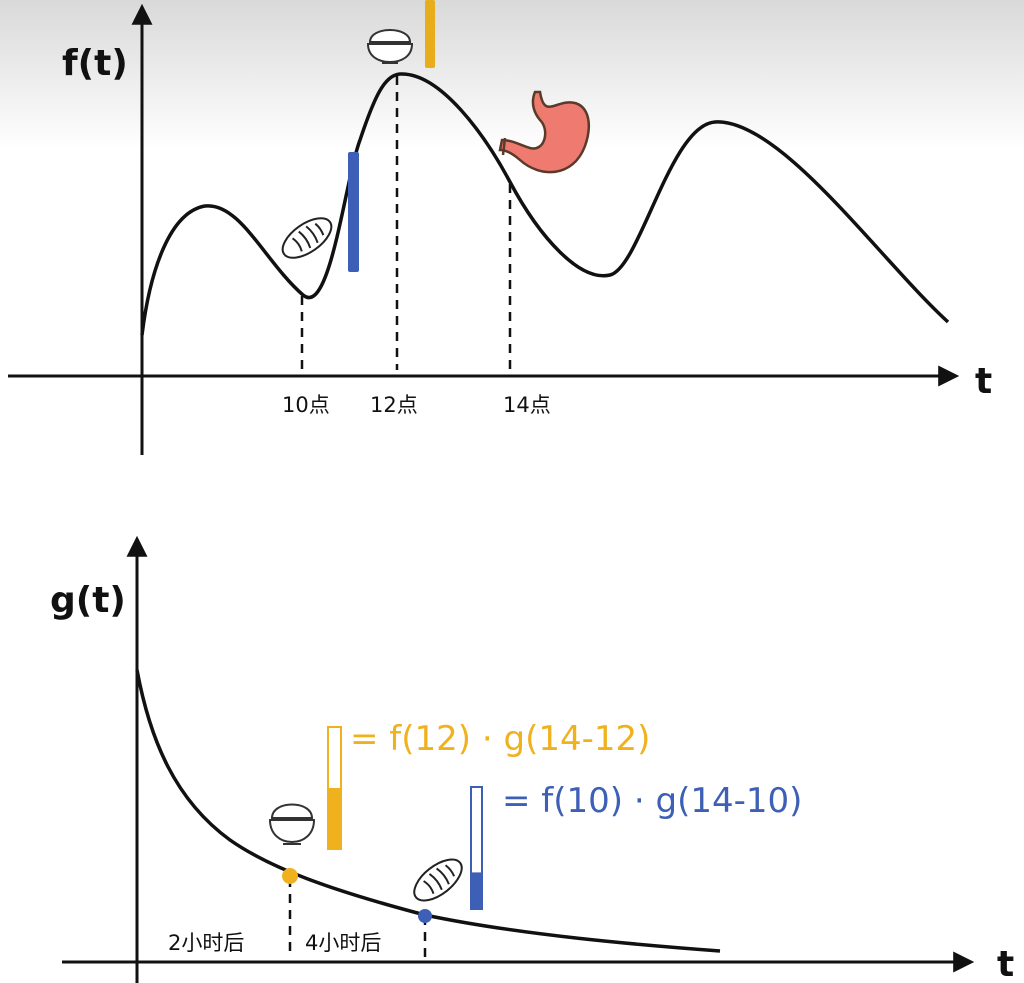 Image resolution: width=1024 pixels, height=983 pixels. Describe the element at coordinates (394, 405) in the screenshot. I see `tick-12: 12点` at that location.